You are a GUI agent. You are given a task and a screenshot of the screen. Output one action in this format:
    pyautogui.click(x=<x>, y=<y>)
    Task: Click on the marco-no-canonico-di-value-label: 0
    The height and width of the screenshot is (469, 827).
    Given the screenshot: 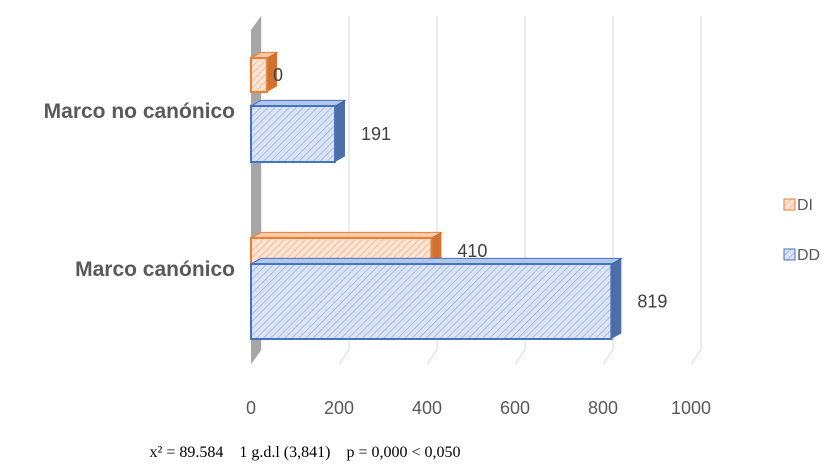 What is the action you would take?
    pyautogui.click(x=278, y=75)
    